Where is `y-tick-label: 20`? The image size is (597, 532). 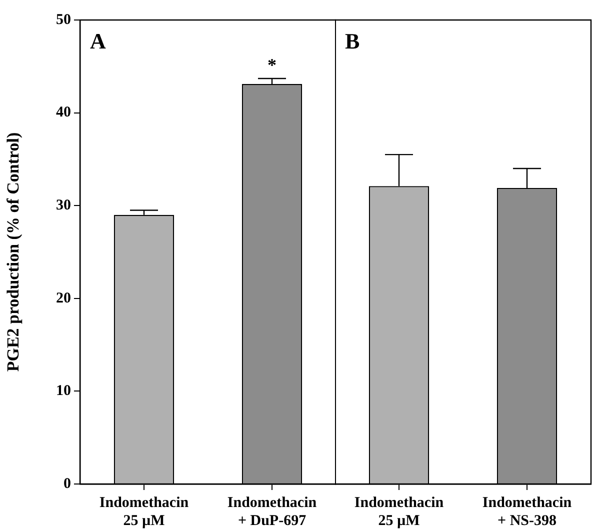 y-tick-label: 20 is located at coordinates (63, 298).